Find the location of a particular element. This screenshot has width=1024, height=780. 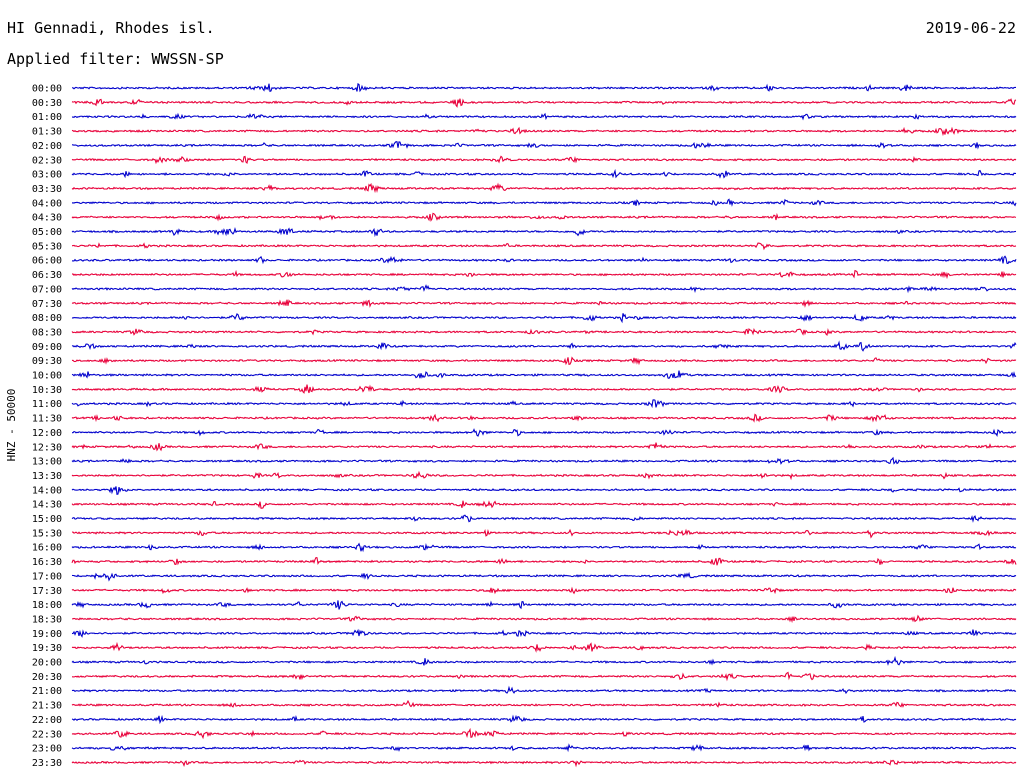

hour-label: 21:00 is located at coordinates (47, 691).